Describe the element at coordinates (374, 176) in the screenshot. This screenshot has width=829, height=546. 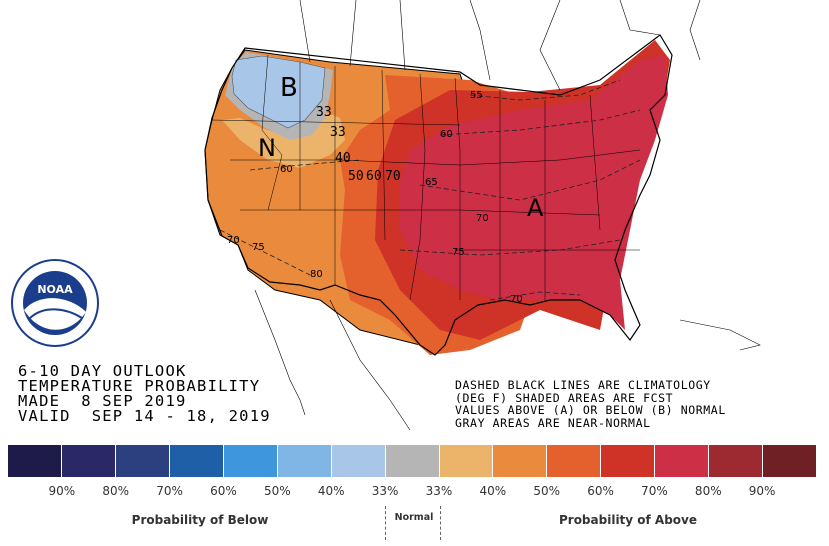
I see `contour-60-label: 60` at that location.